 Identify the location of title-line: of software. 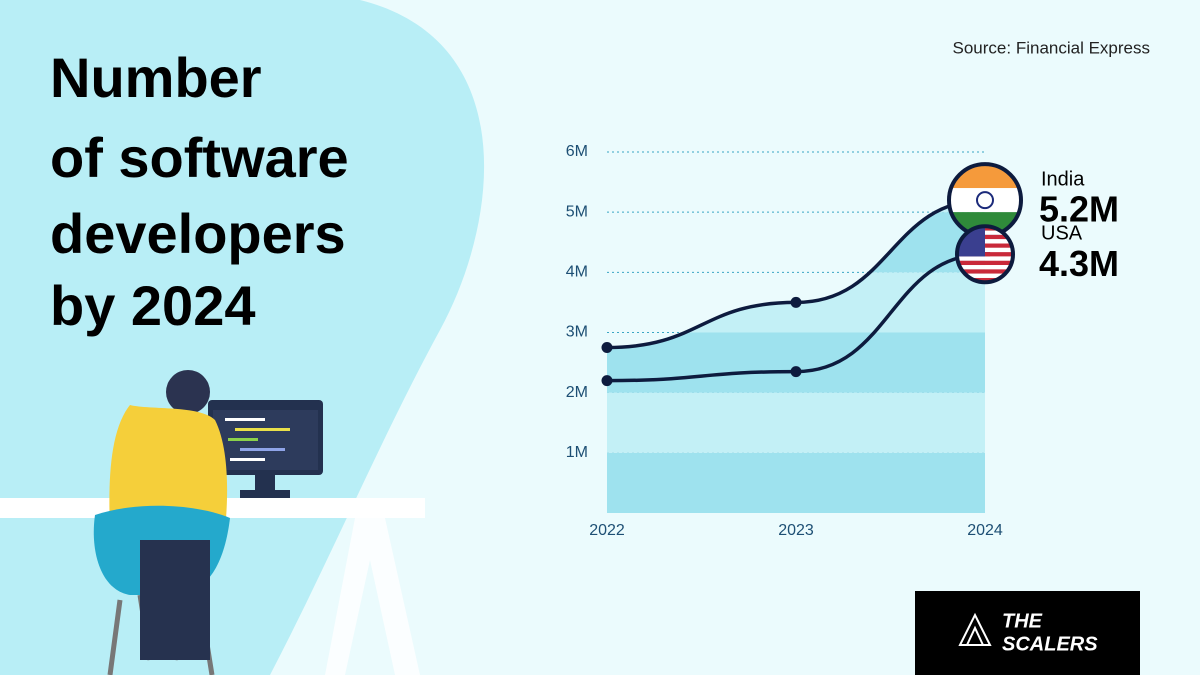
(199, 157).